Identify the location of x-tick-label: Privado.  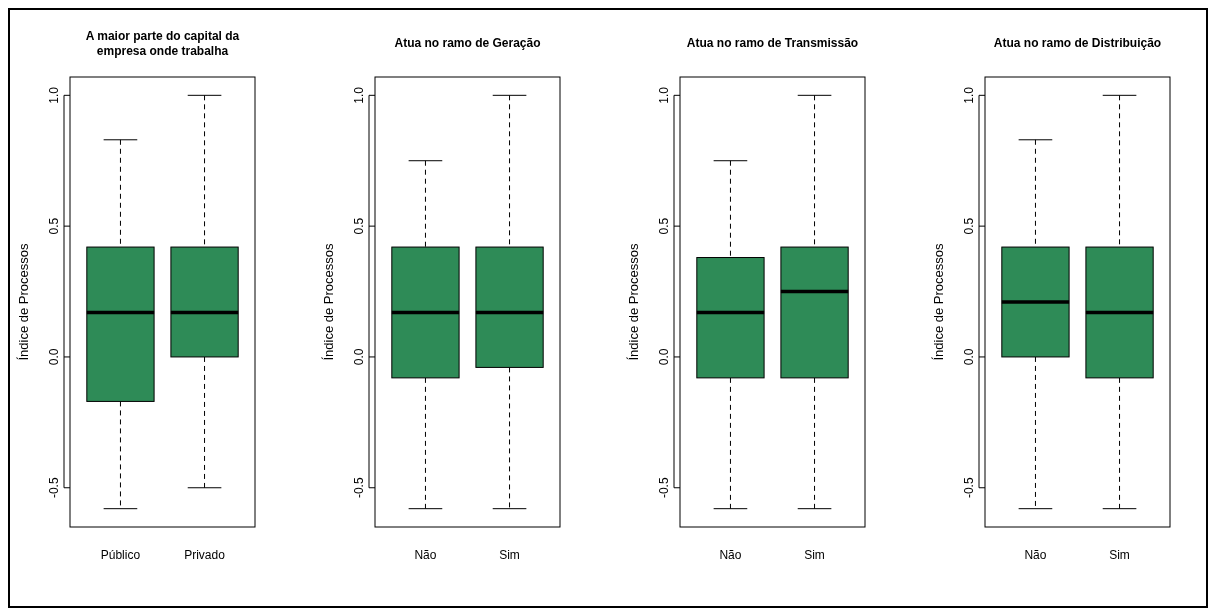
(205, 555).